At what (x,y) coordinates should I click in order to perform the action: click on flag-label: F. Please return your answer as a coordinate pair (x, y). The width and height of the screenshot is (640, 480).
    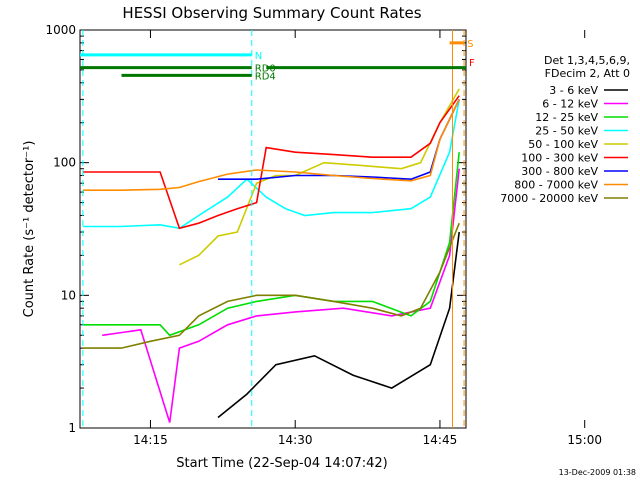
    Looking at the image, I should click on (472, 63).